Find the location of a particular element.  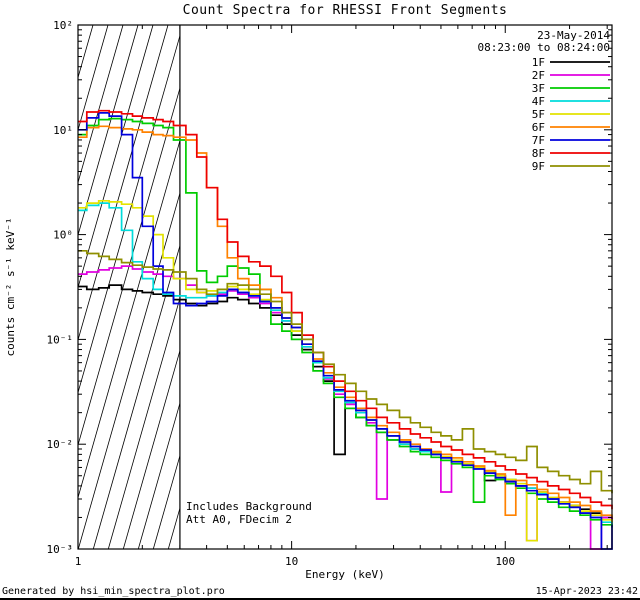

y-tick-label: 10¹ is located at coordinates (63, 130).